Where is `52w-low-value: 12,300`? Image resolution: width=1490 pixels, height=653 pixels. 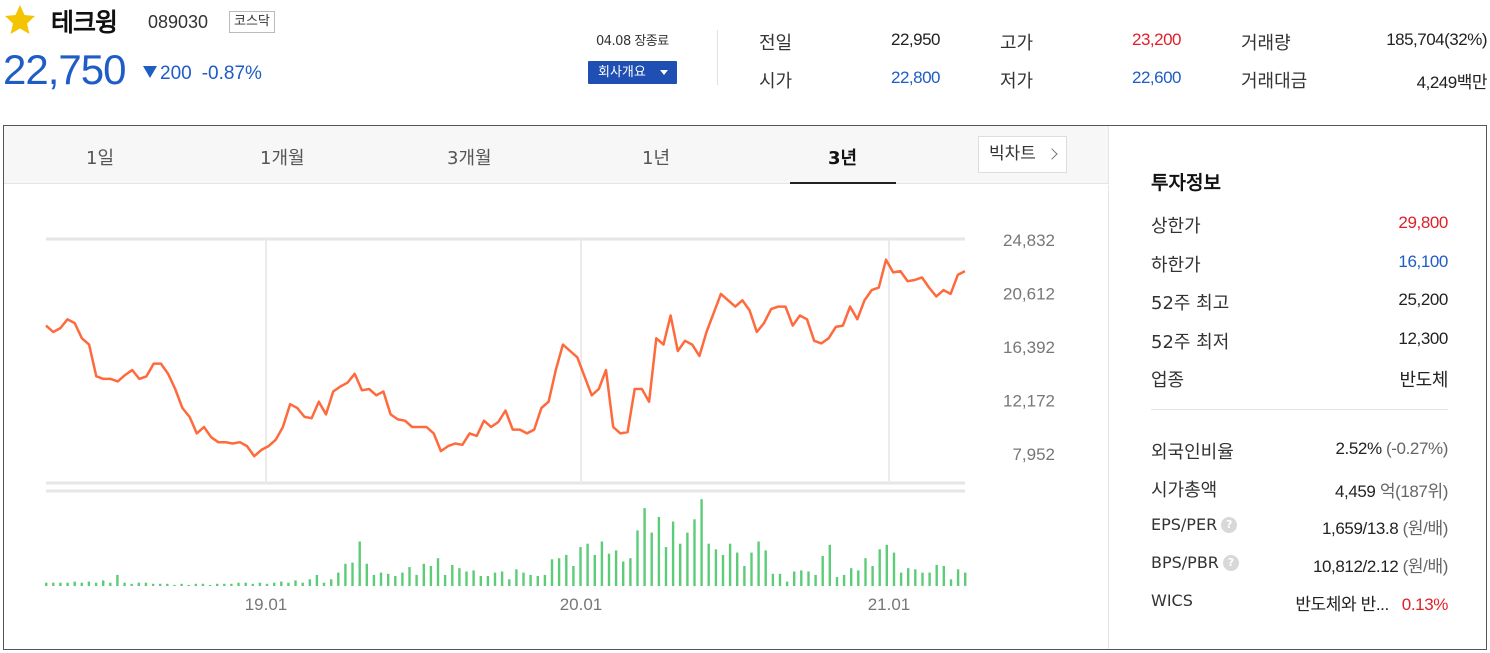
52w-low-value: 12,300 is located at coordinates (1423, 338).